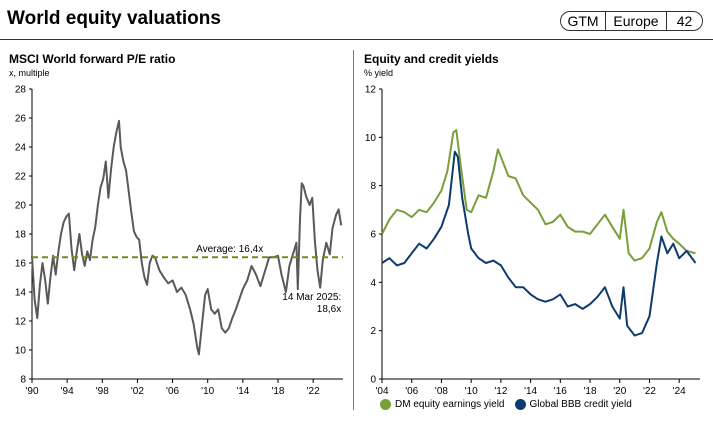 Image resolution: width=713 pixels, height=438 pixels. What do you see at coordinates (373, 235) in the screenshot?
I see `right-y-tick-label: 6` at bounding box center [373, 235].